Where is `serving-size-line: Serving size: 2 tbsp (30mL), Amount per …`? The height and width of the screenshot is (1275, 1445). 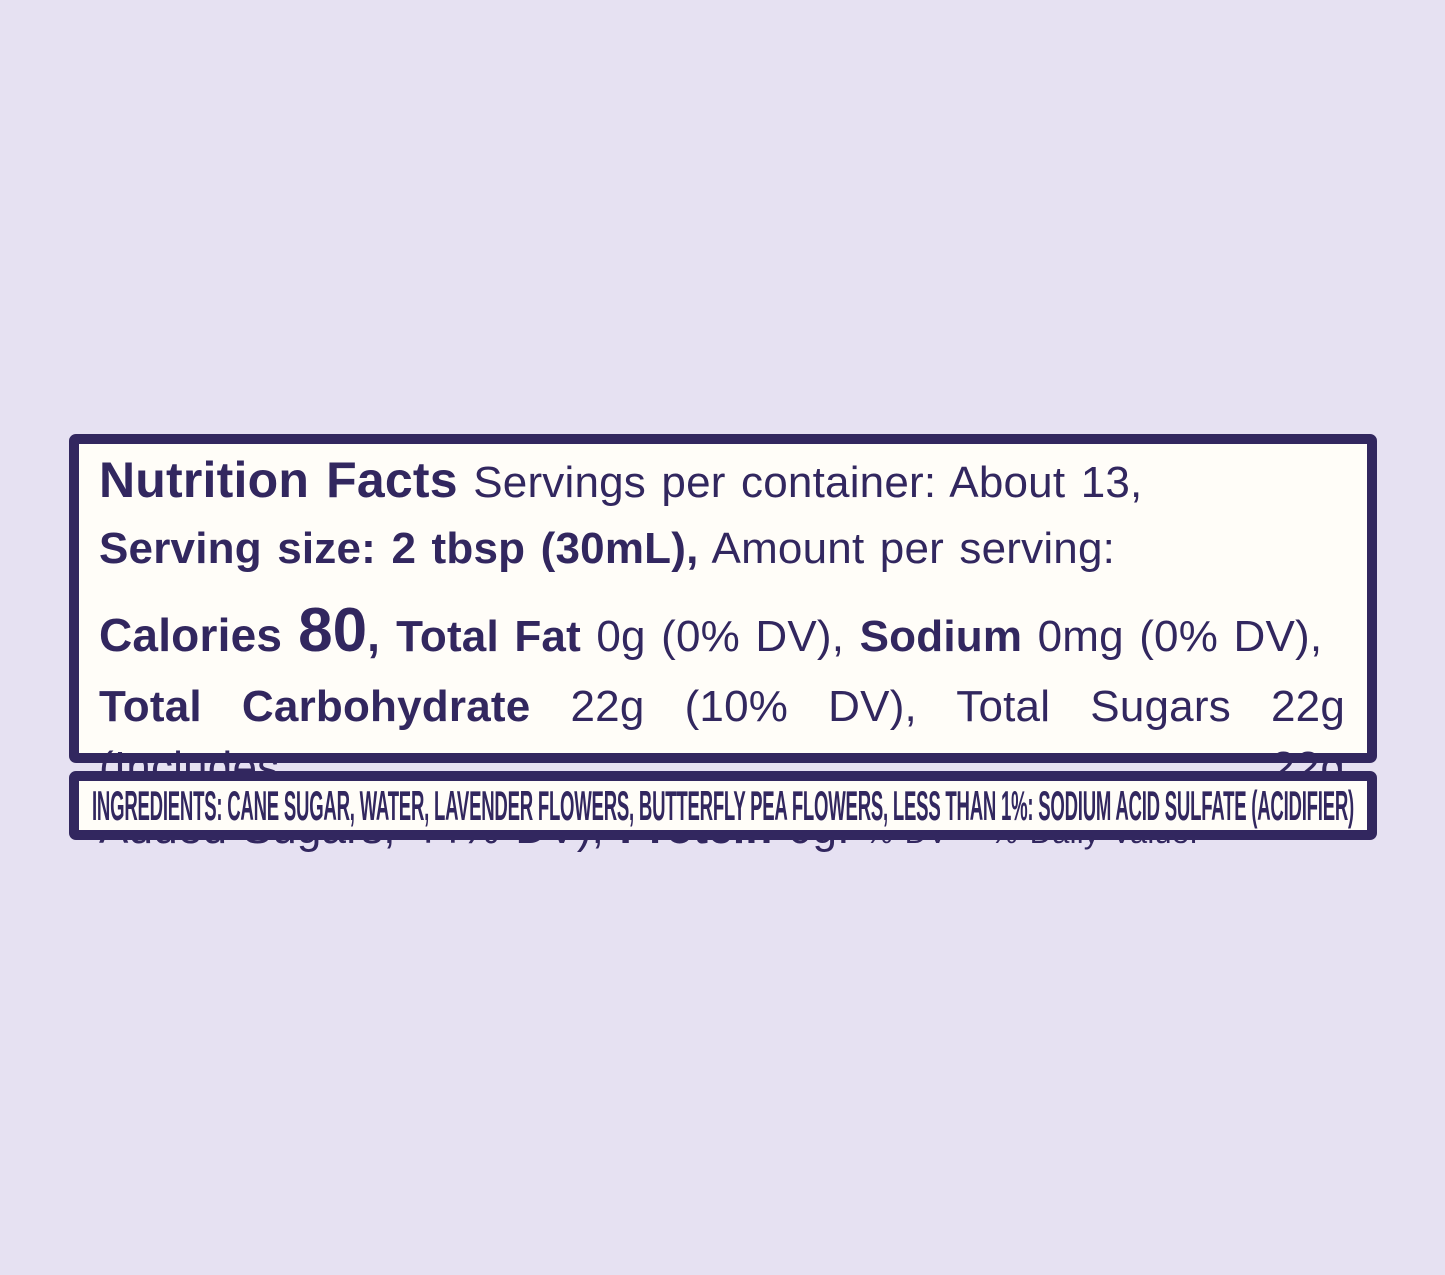
serving-size-line: Serving size: 2 tbsp (30mL), Amount per … is located at coordinates (722, 554).